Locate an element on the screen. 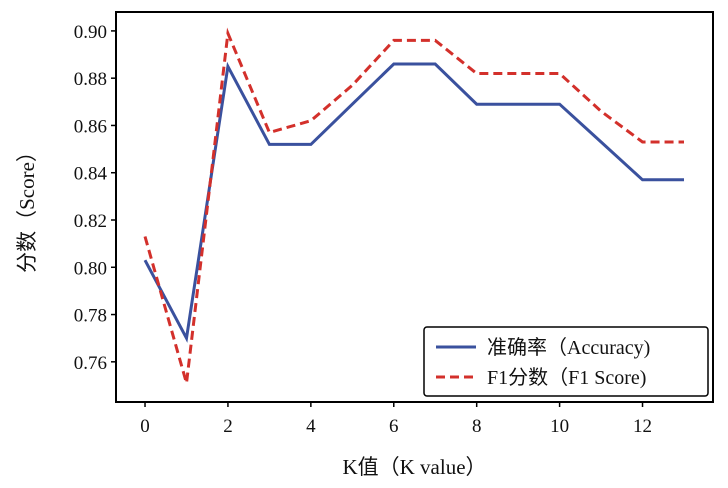  x-tick-label: 2 is located at coordinates (228, 426).